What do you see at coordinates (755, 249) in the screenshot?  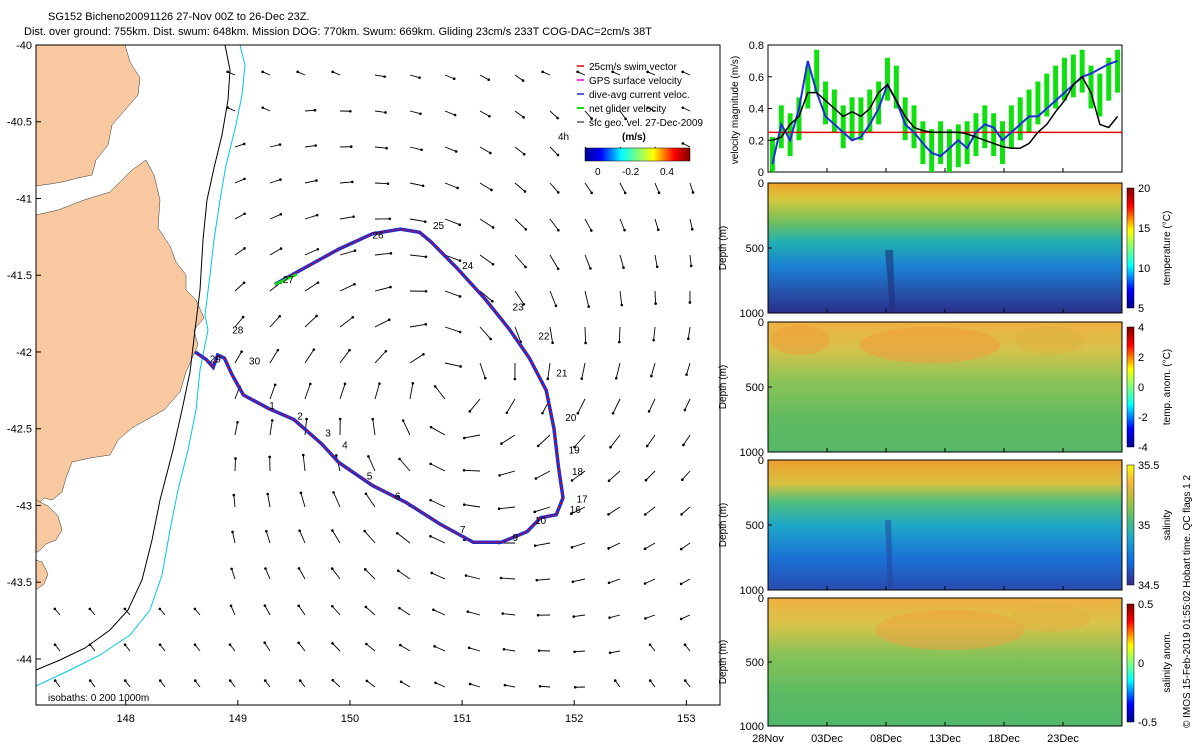 I see `section-ytick-label: 500` at bounding box center [755, 249].